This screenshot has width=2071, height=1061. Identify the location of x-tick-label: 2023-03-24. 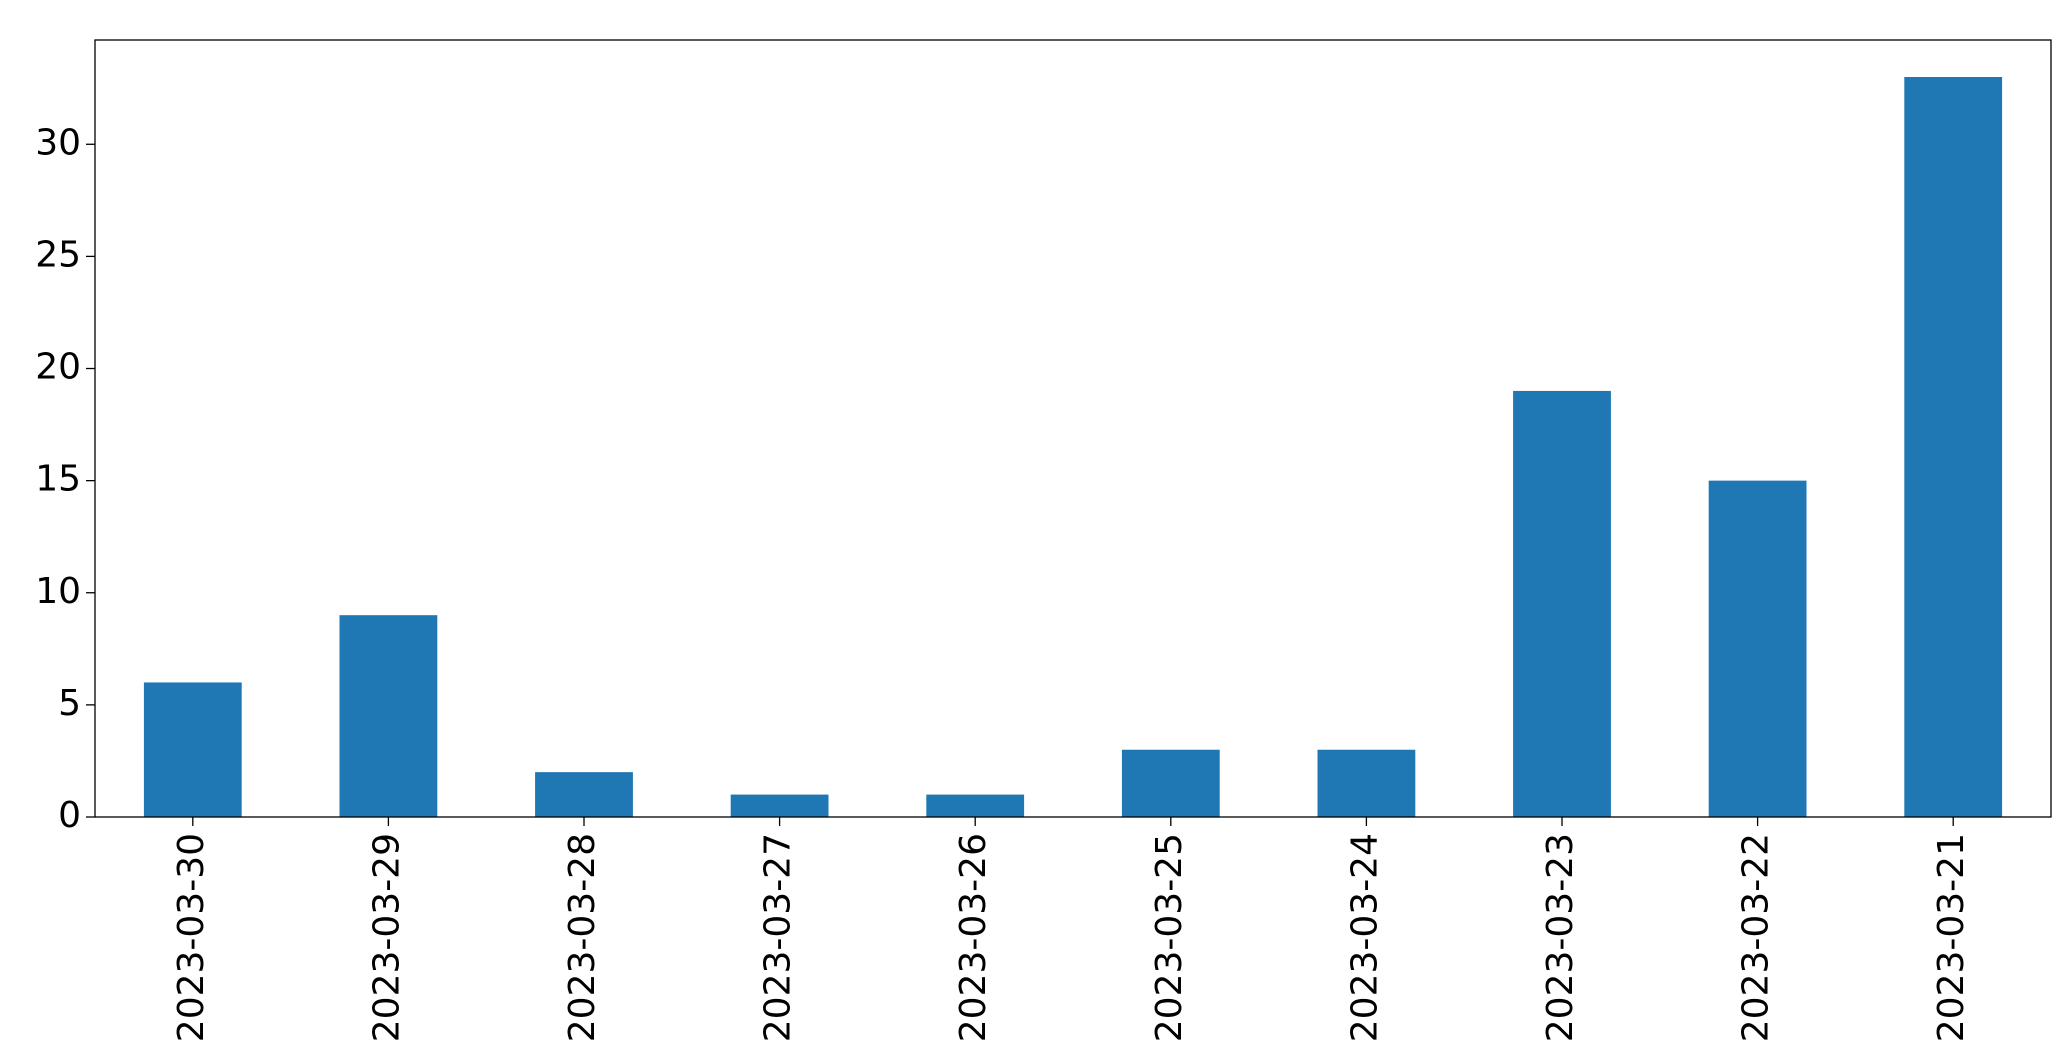
(1364, 937).